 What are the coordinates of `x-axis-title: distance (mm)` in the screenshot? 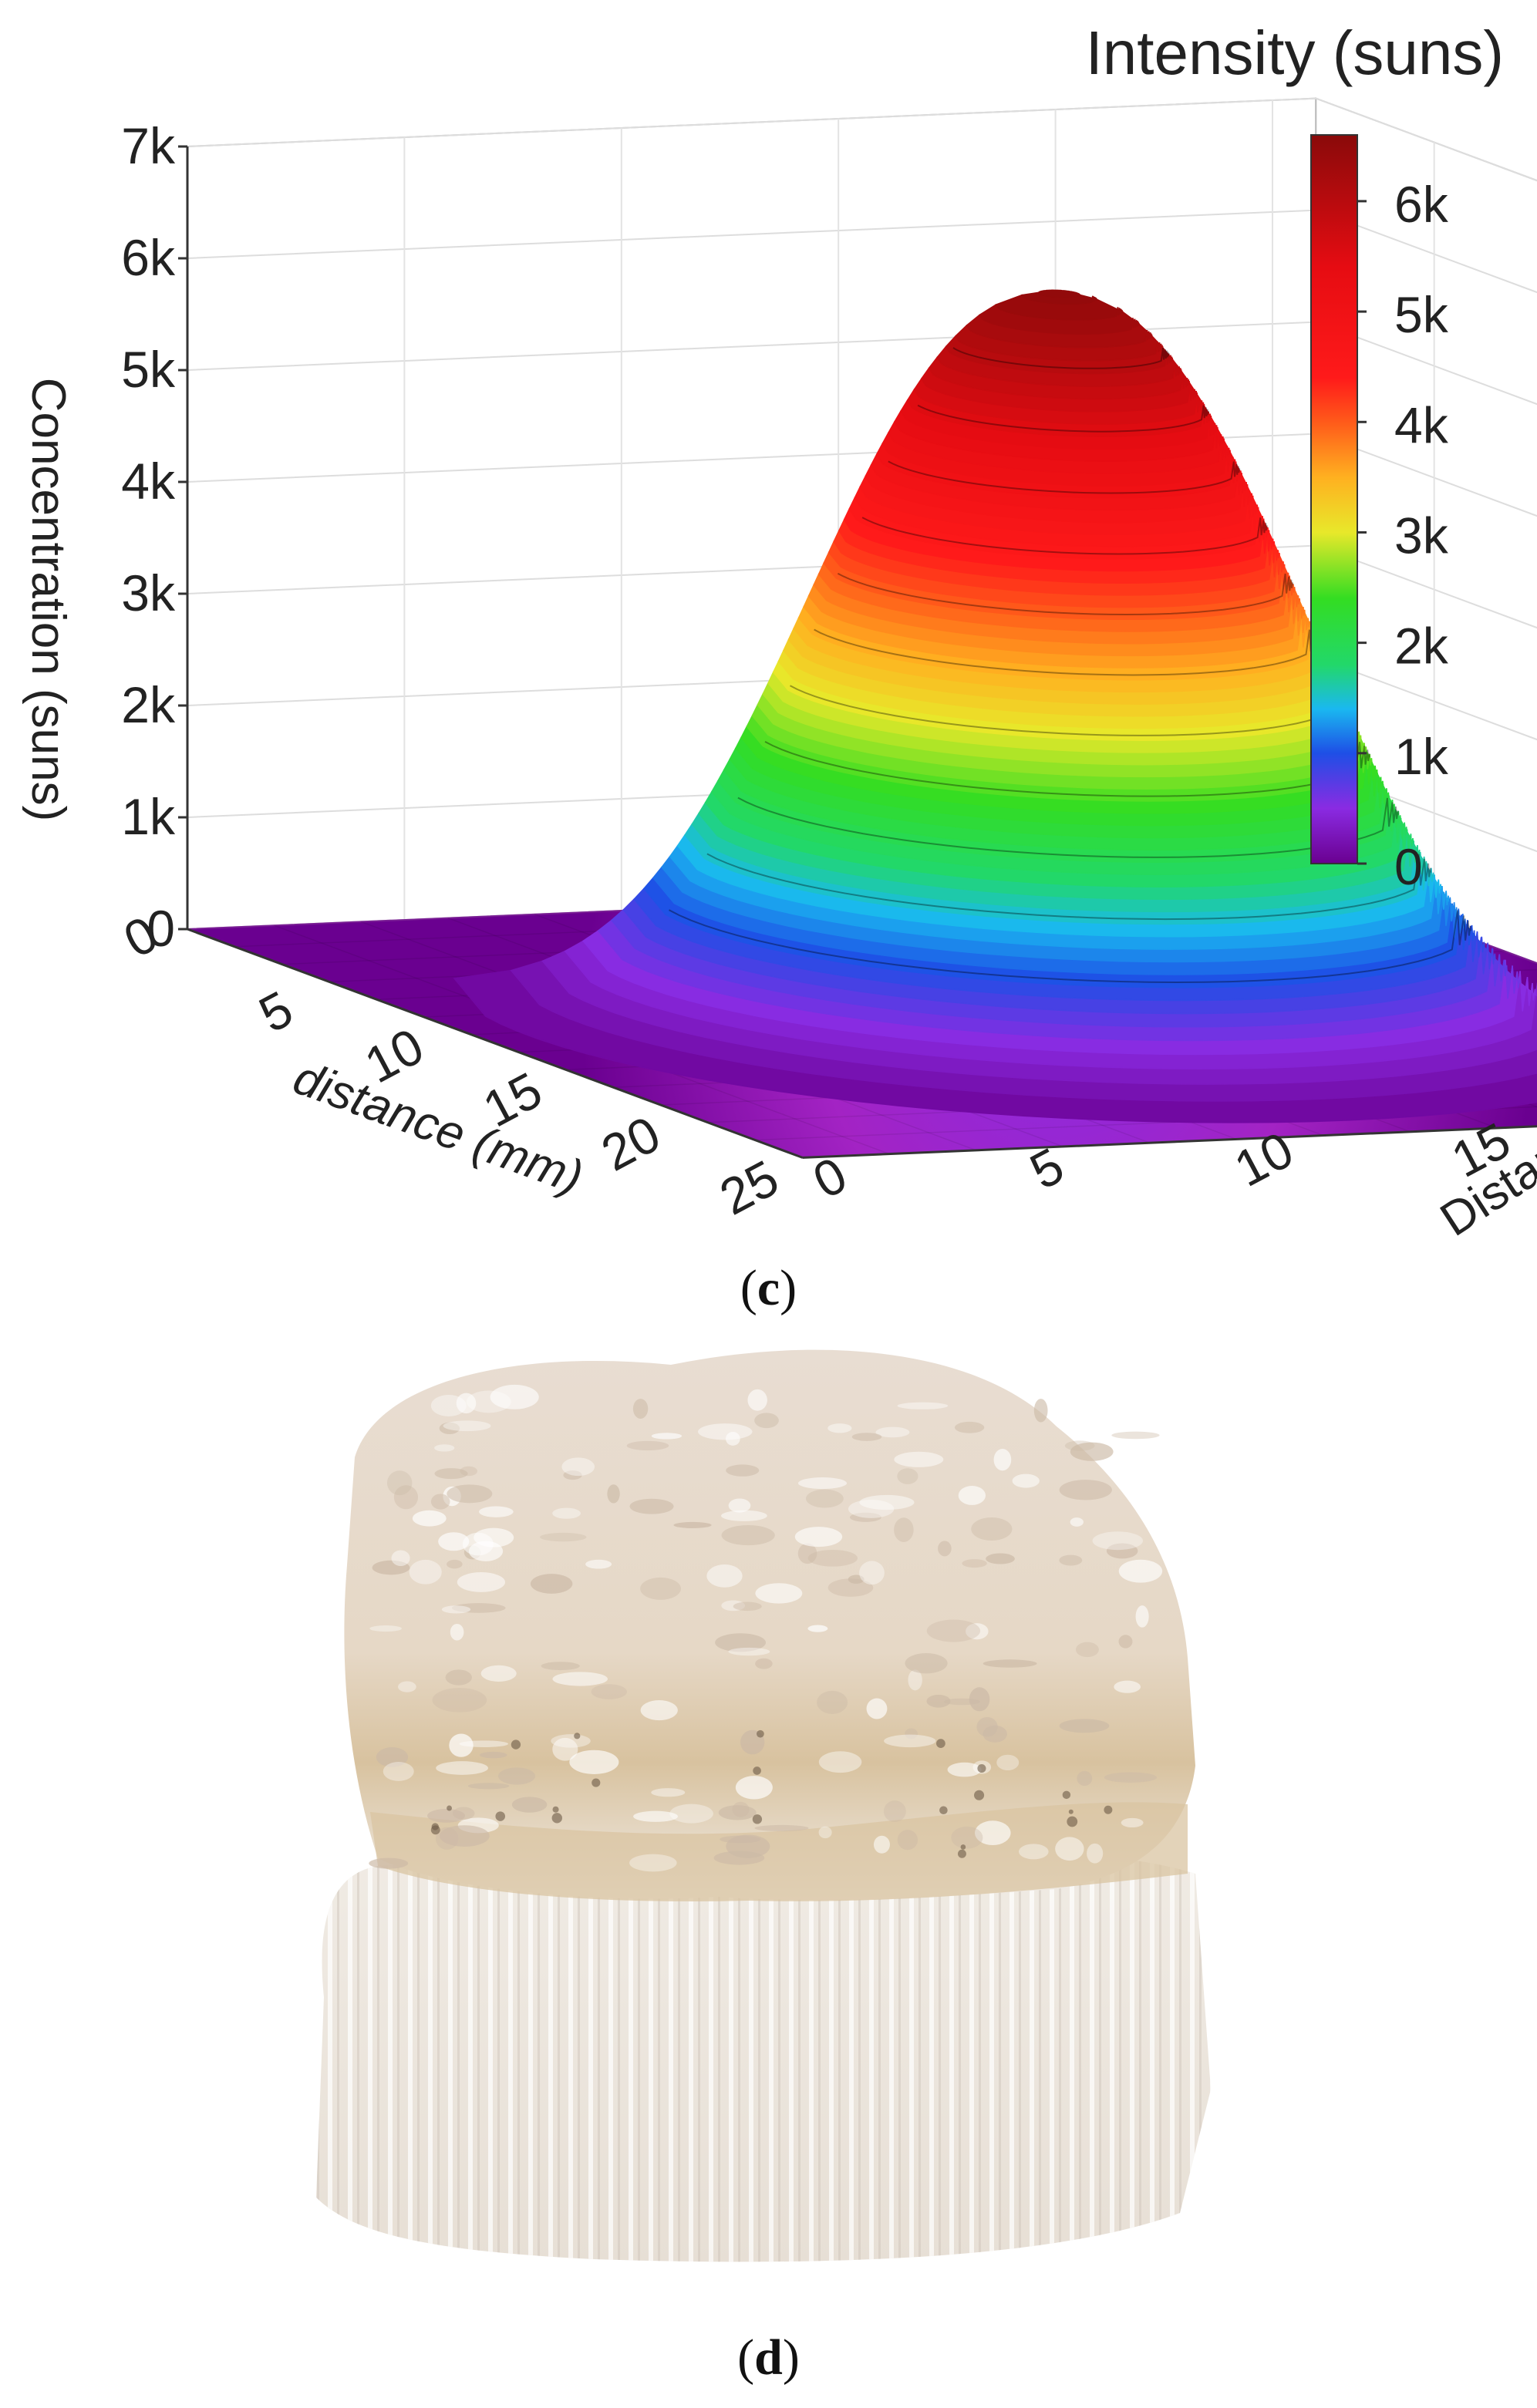 It's located at (439, 1127).